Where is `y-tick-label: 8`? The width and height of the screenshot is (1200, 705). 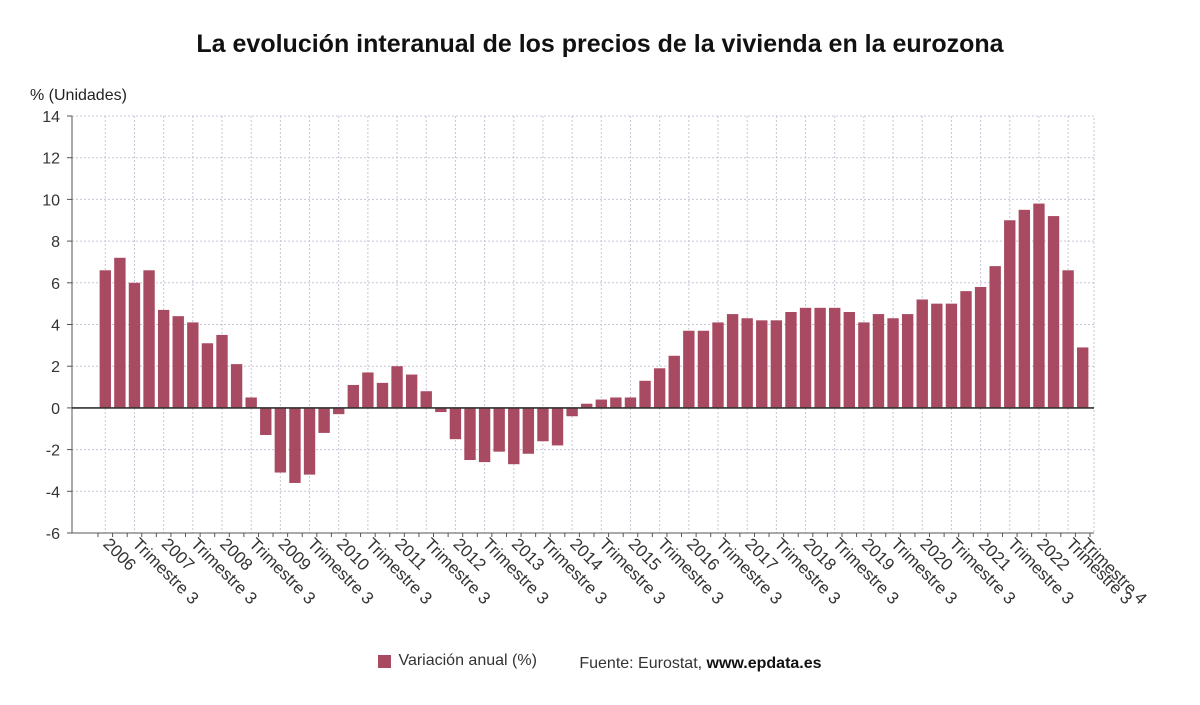
y-tick-label: 8 is located at coordinates (55, 242).